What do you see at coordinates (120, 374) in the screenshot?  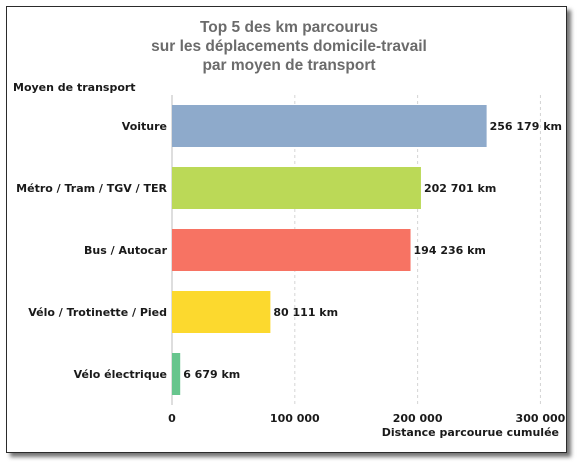 I see `category-label: Vélo électrique` at bounding box center [120, 374].